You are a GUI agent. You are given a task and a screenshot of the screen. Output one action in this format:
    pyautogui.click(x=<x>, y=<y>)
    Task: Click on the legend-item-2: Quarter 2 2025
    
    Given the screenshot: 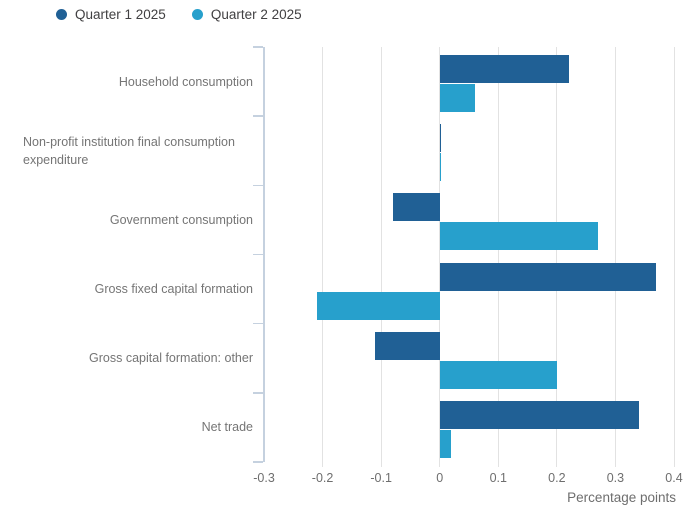 What is the action you would take?
    pyautogui.click(x=246, y=14)
    